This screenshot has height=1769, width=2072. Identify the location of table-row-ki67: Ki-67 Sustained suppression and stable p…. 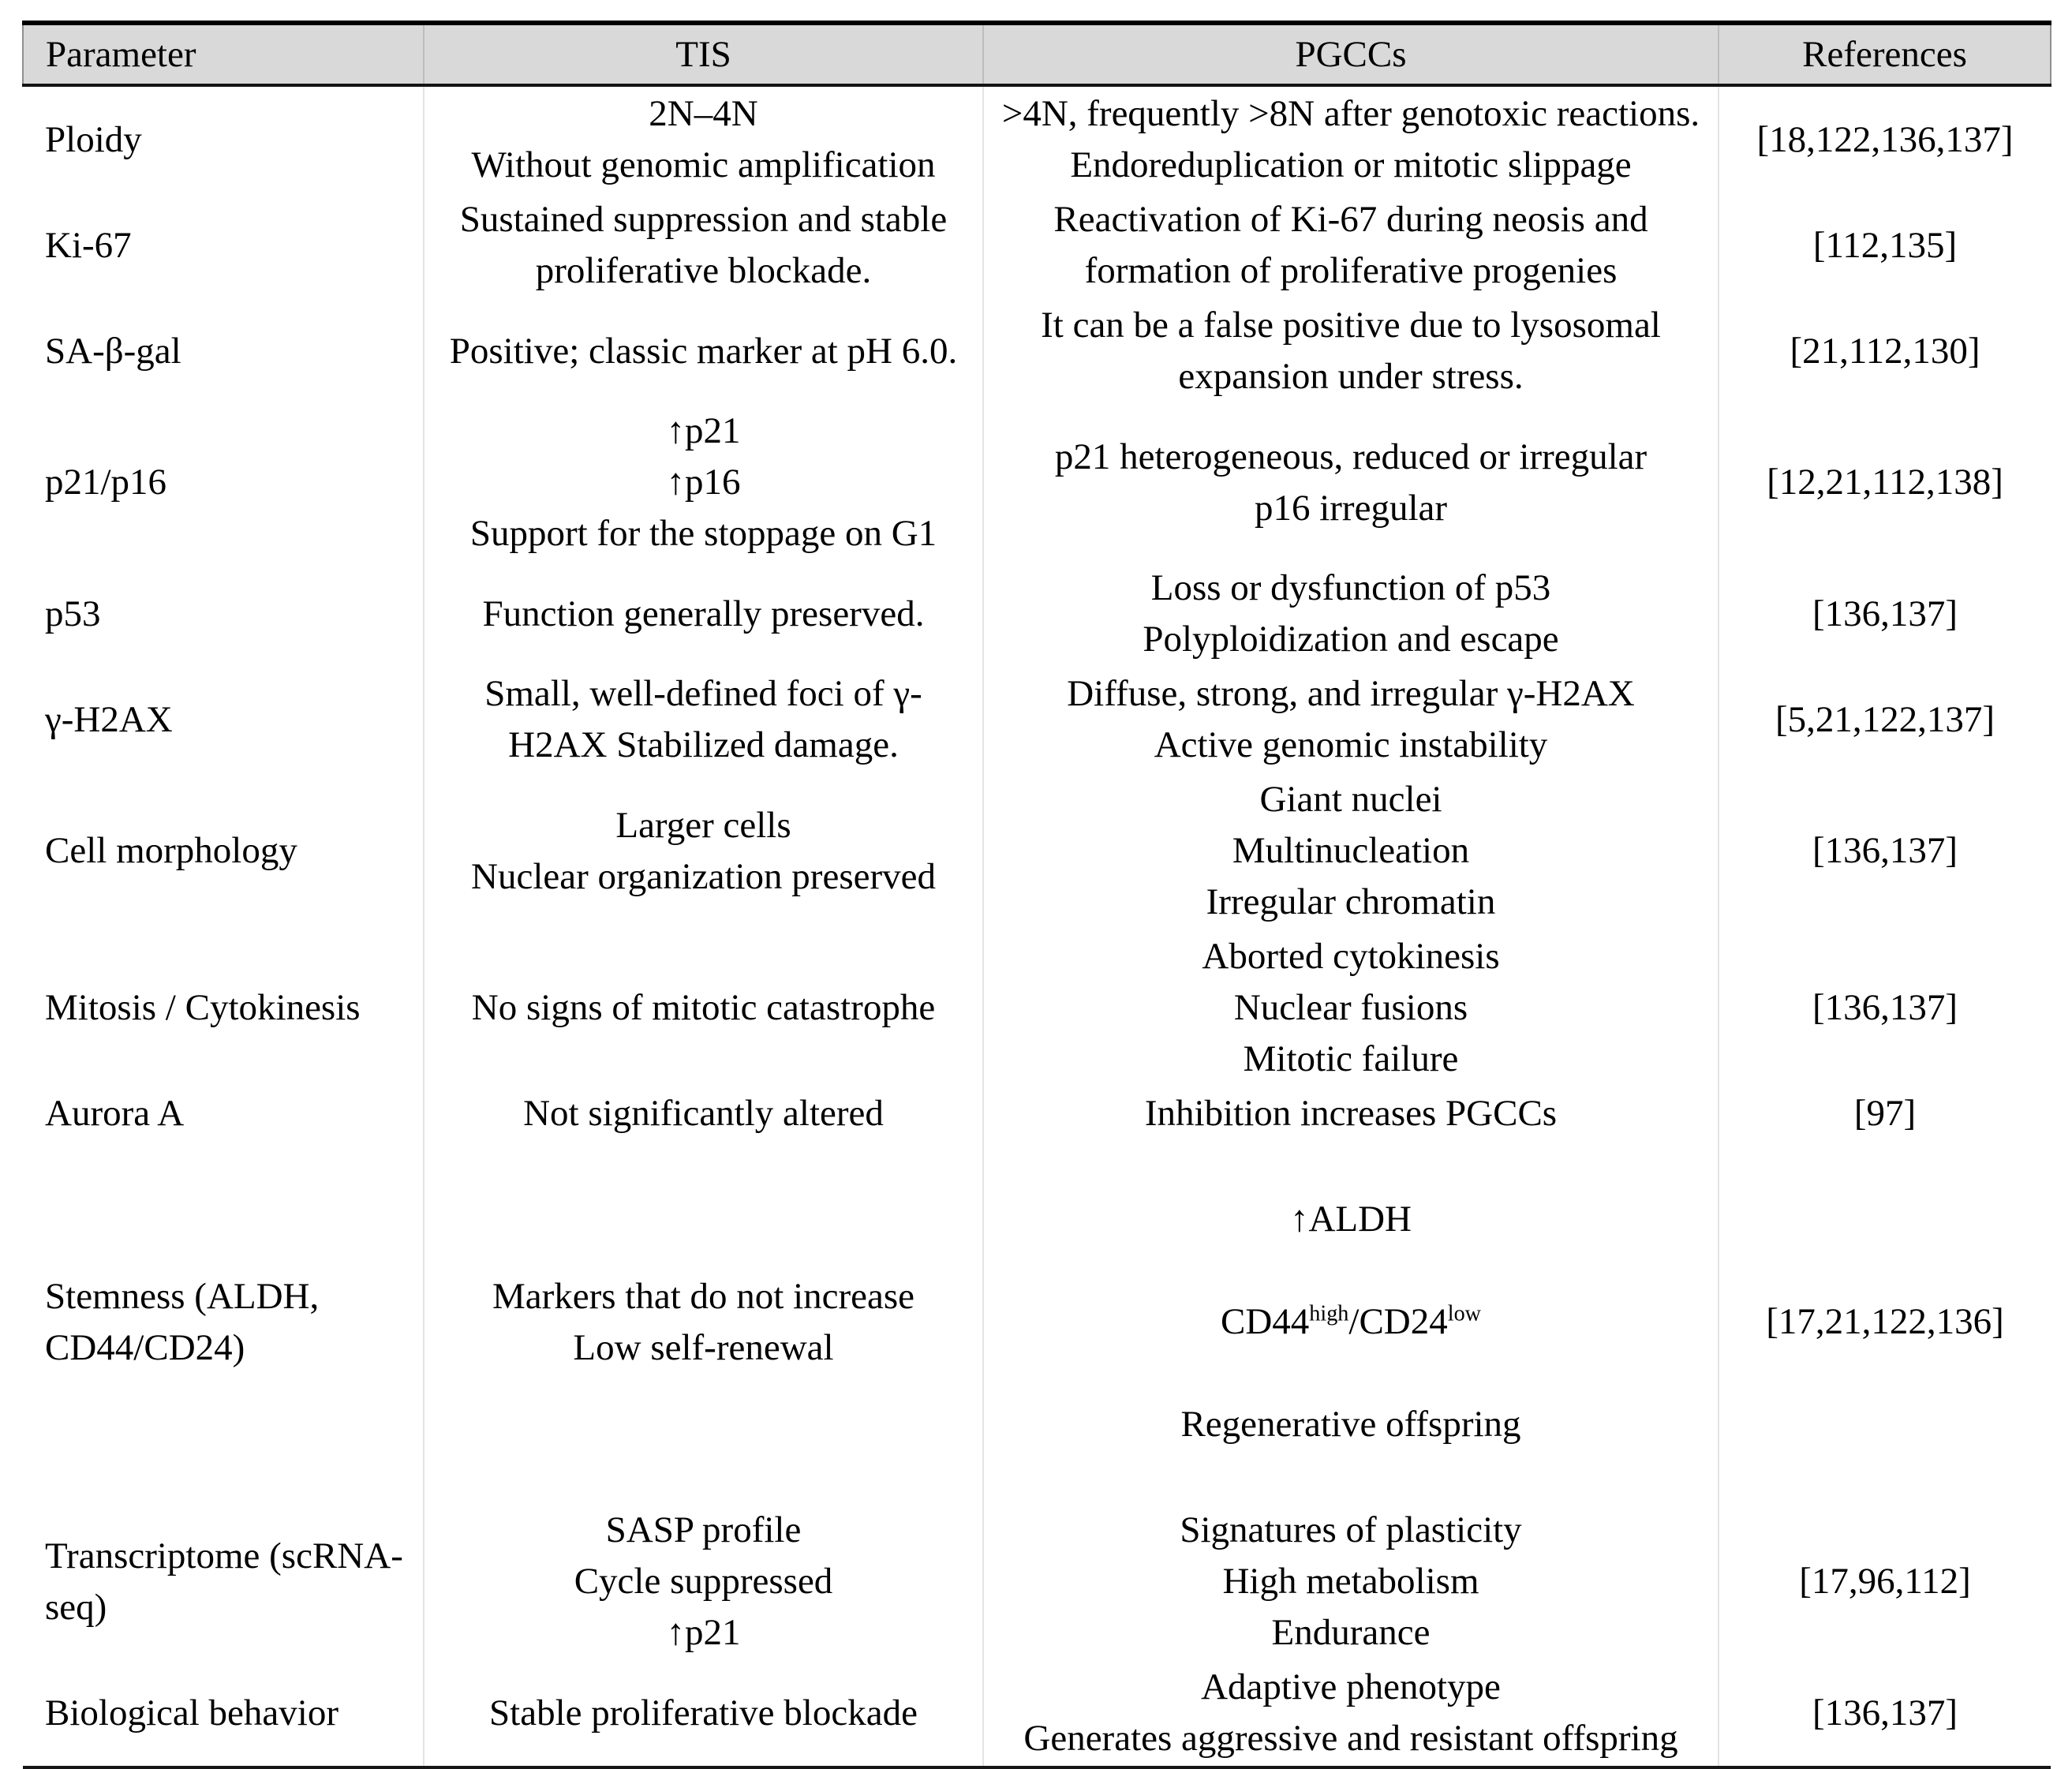
(1037, 245).